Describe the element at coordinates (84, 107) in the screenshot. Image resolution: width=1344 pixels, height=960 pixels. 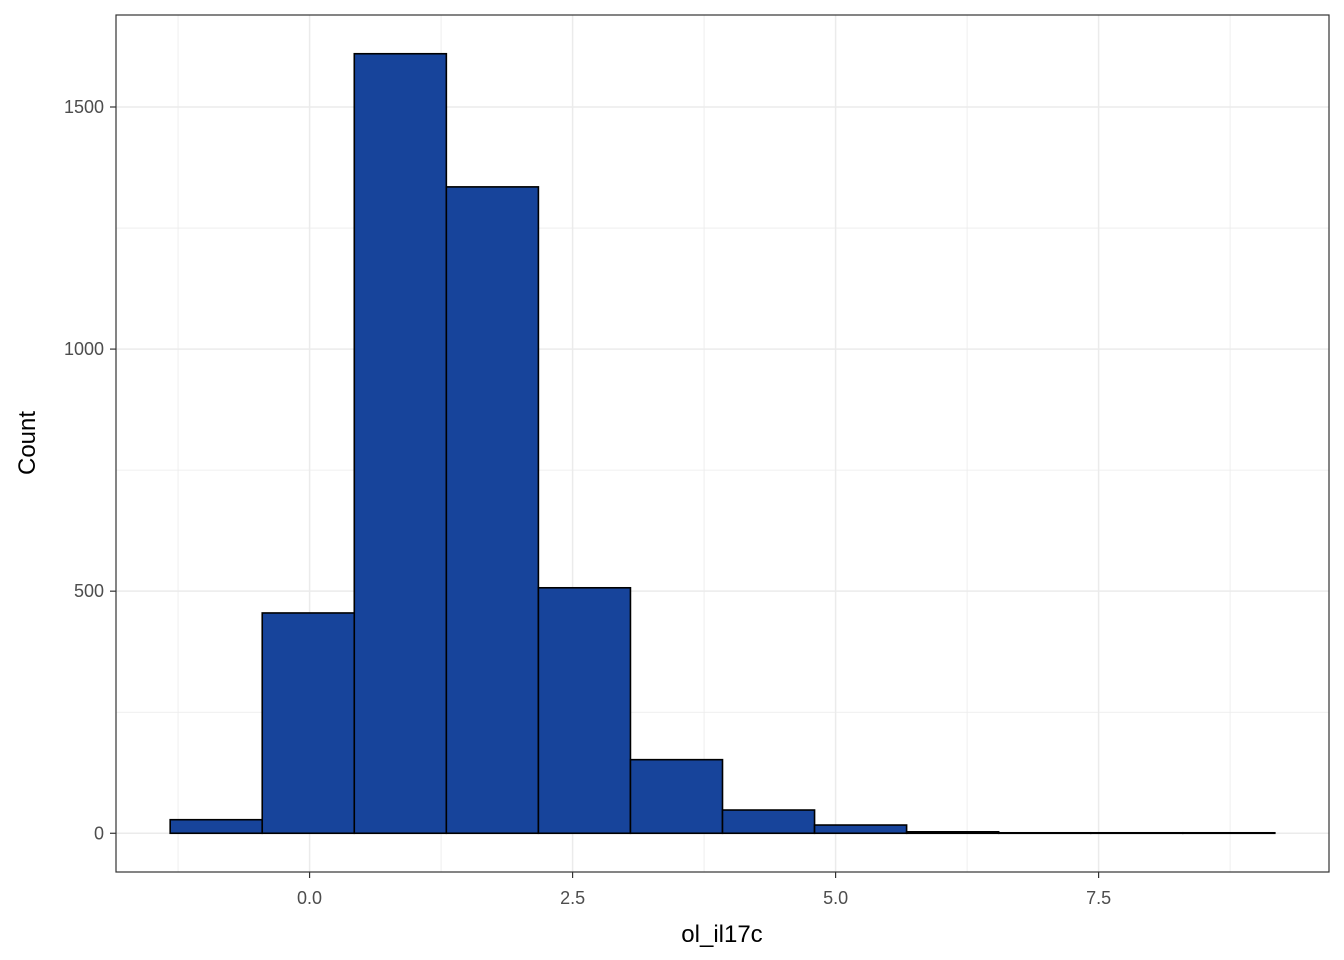
I see `y-tick-label: 1500` at that location.